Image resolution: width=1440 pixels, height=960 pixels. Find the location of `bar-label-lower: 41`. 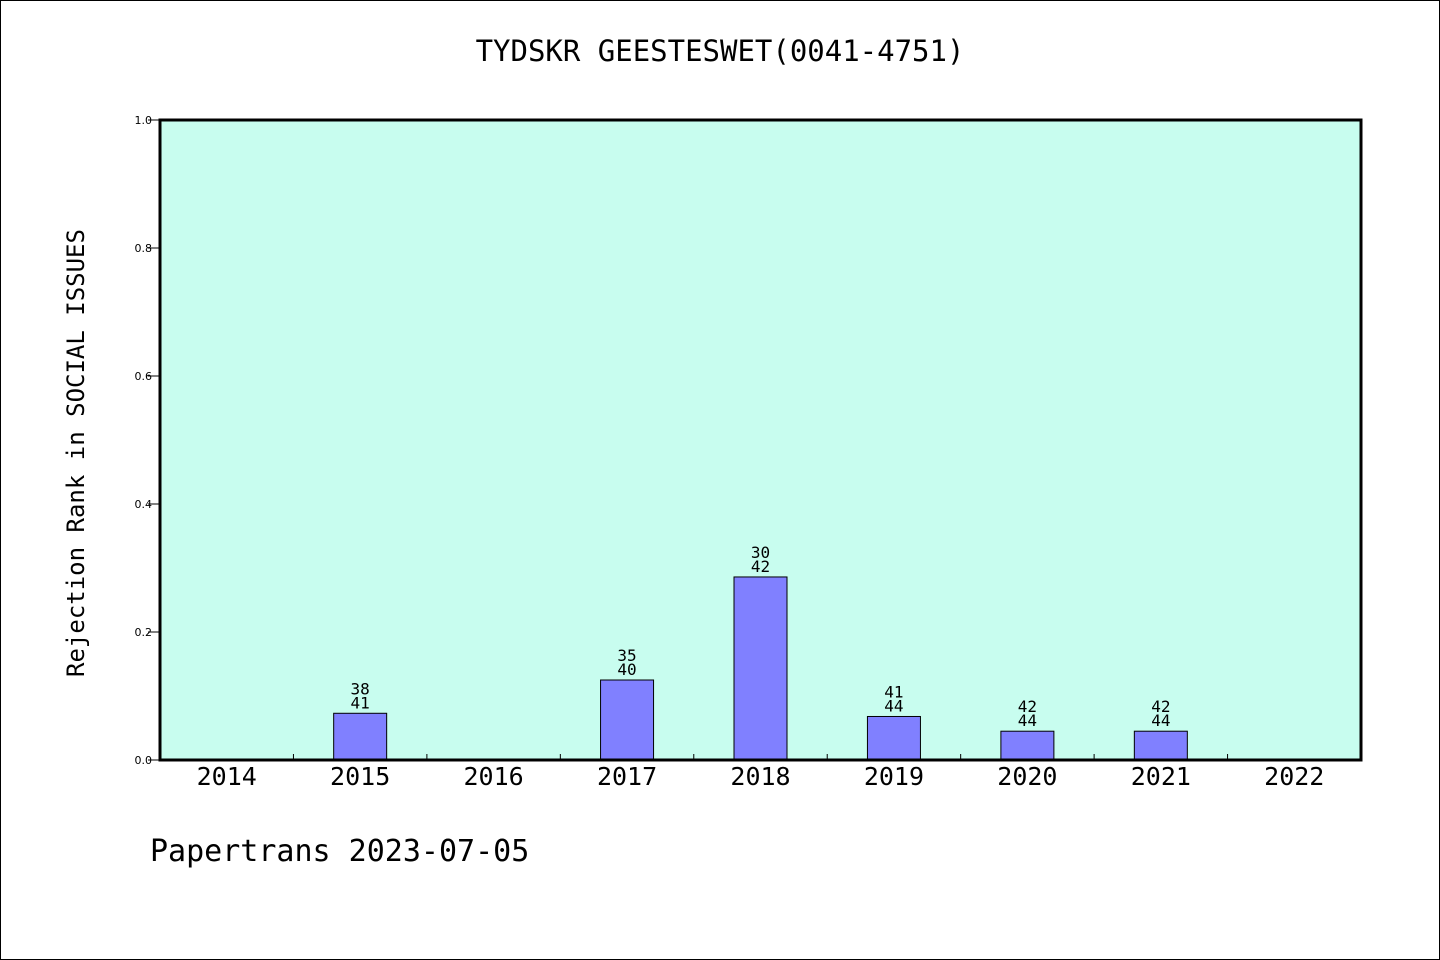

bar-label-lower: 41 is located at coordinates (360, 702).